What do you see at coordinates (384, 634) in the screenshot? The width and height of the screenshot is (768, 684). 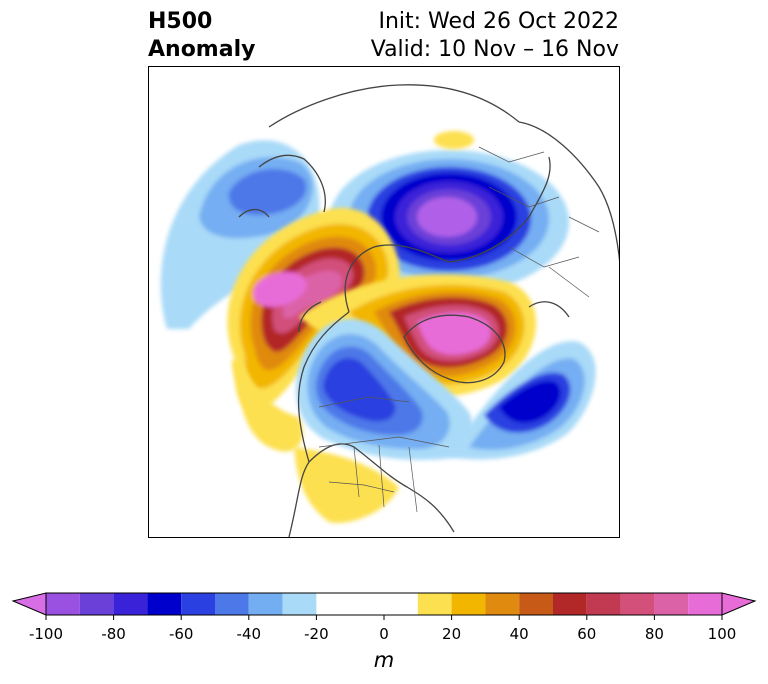 I see `colorbar-tick-label: 0` at bounding box center [384, 634].